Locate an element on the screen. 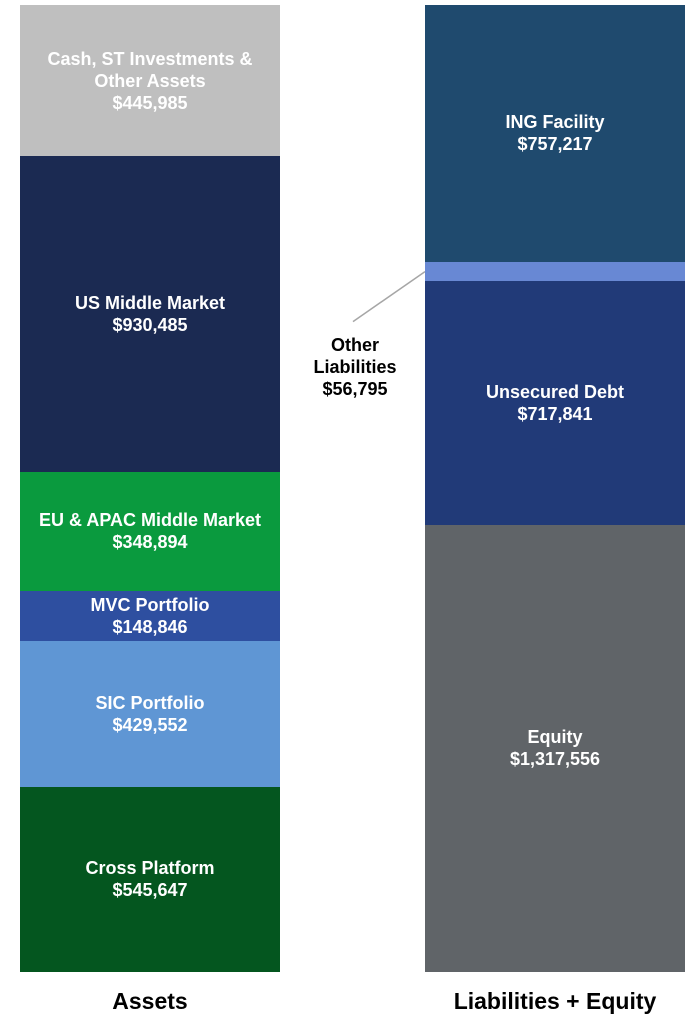  category-label: Assets is located at coordinates (150, 1001).